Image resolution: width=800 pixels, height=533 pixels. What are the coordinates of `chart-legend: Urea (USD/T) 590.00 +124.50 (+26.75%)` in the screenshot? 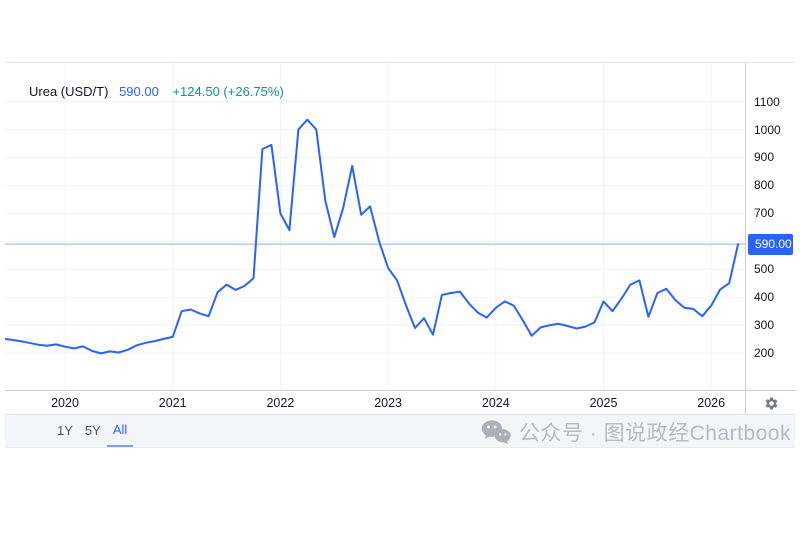 It's located at (156, 91).